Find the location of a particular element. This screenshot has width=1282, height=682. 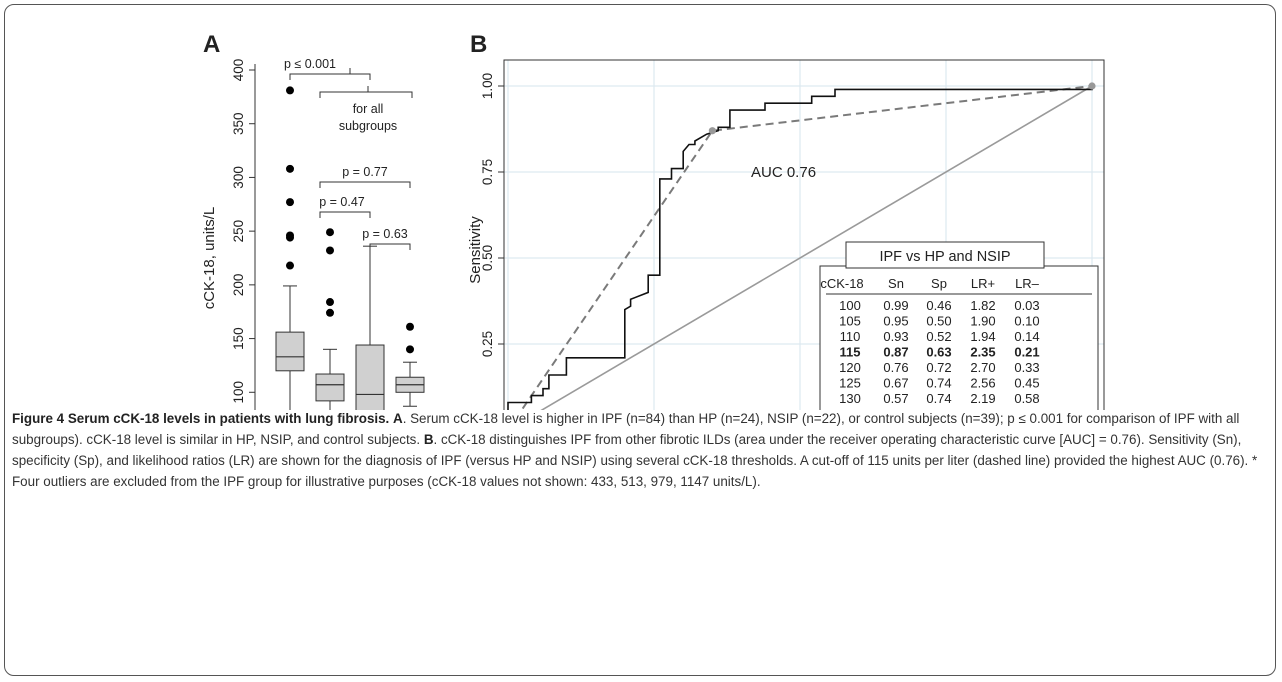

annotation-subgroups: subgroups is located at coordinates (368, 126).